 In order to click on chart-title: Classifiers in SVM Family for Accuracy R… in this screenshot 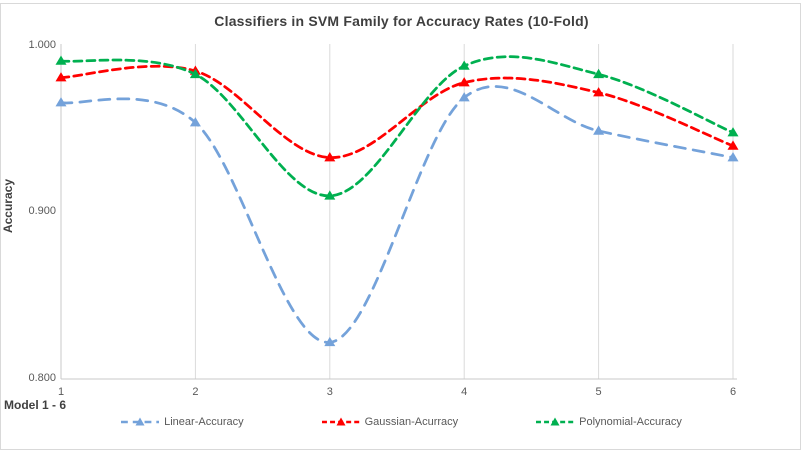, I will do `click(401, 21)`.